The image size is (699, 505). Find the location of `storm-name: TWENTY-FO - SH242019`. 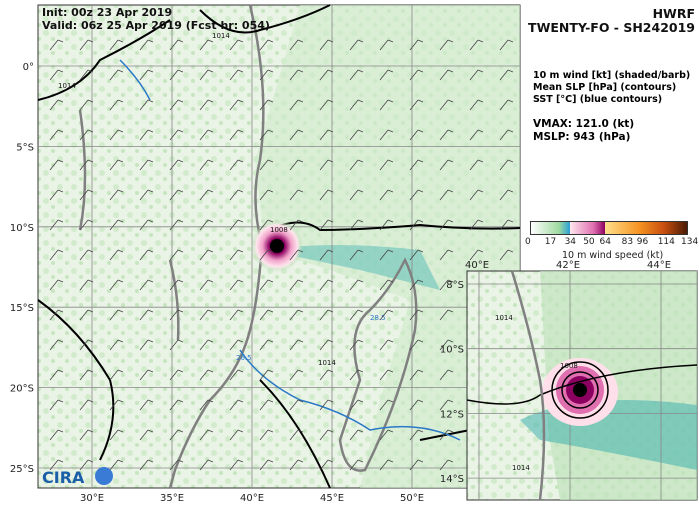

storm-name: TWENTY-FO - SH242019 is located at coordinates (611, 27).